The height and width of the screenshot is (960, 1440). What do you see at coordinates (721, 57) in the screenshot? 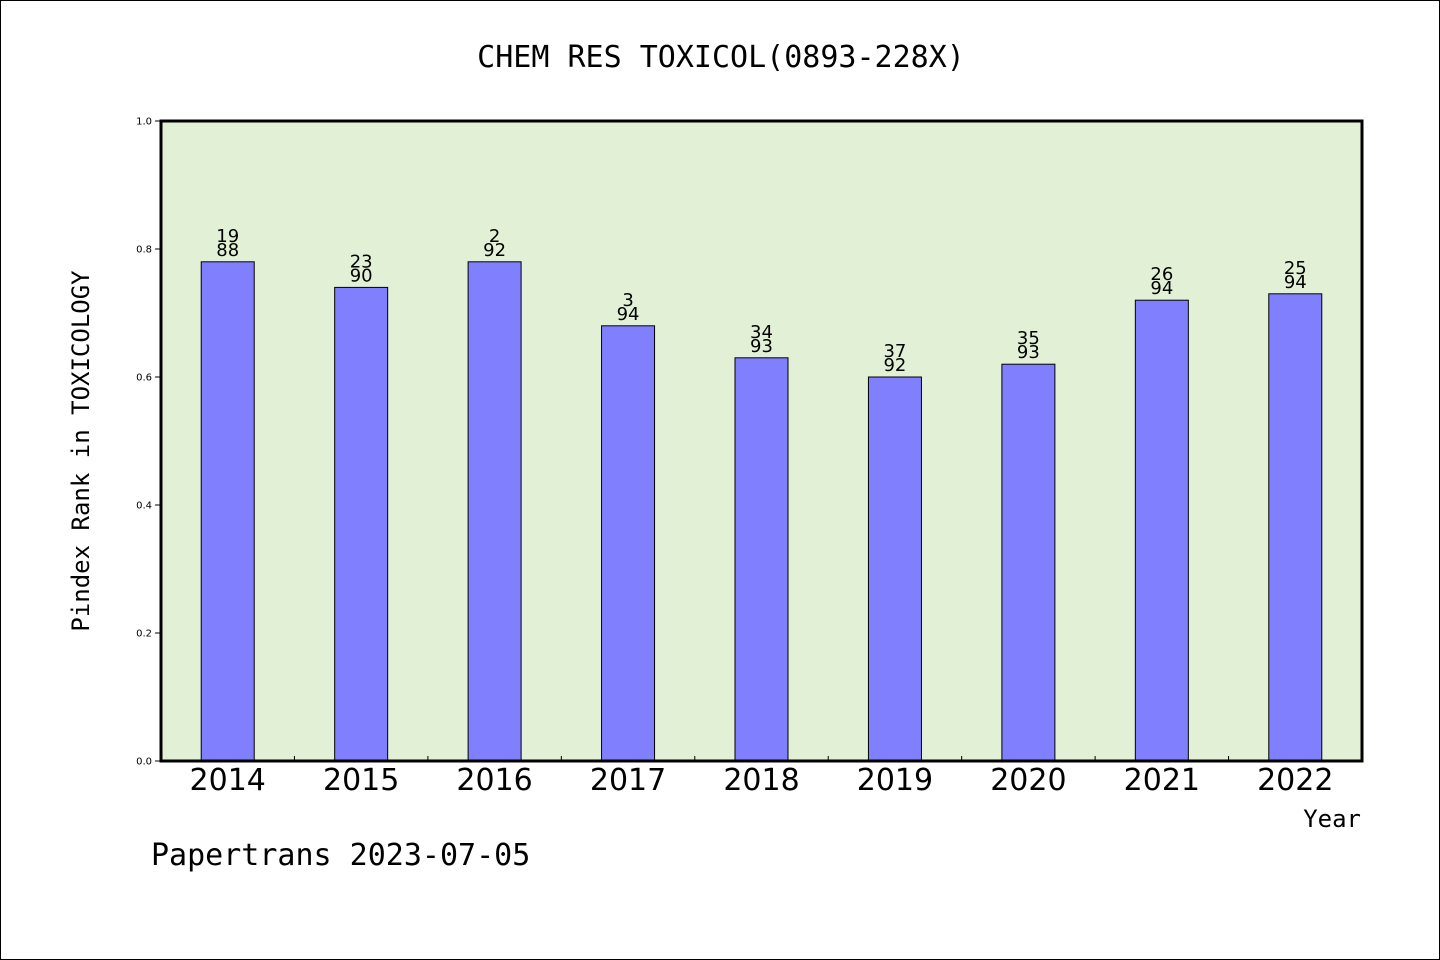
I see `chart-title: CHEM RES TOXICOL(0893-228X)` at bounding box center [721, 57].